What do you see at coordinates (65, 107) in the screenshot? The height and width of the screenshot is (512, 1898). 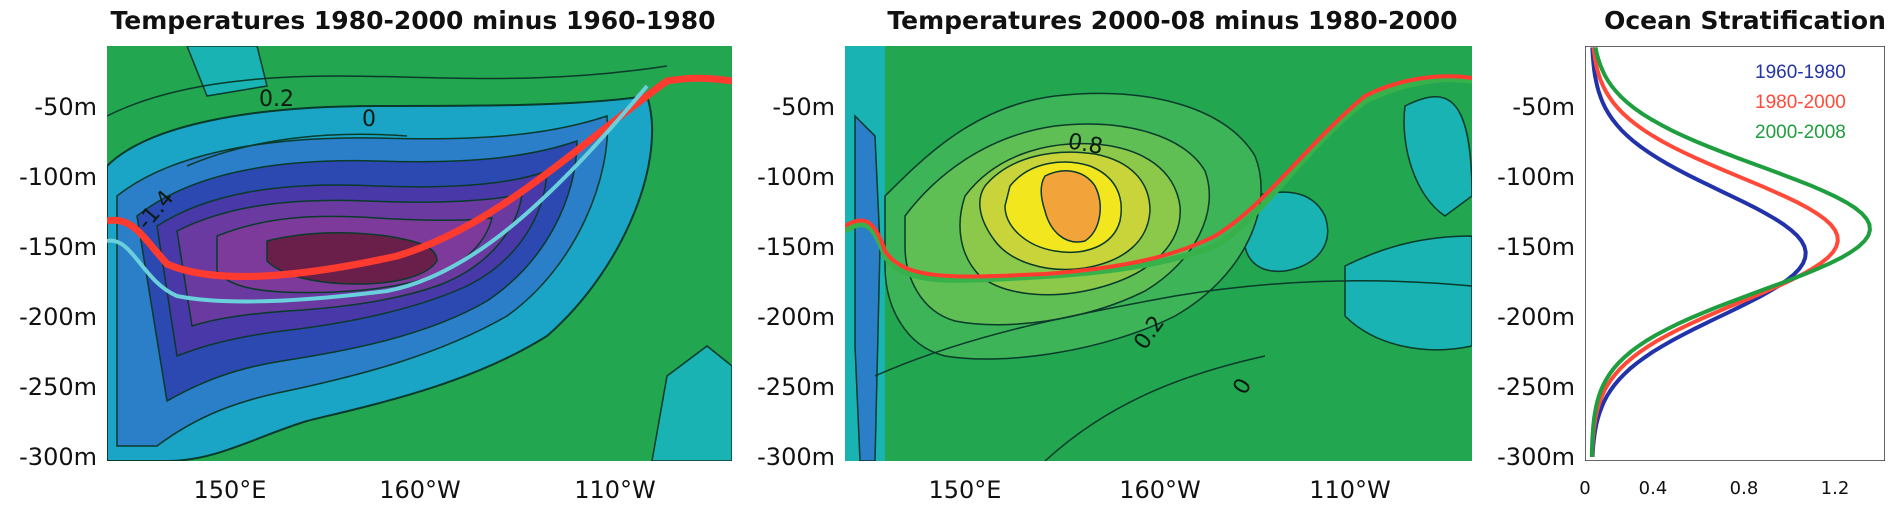 I see `p1-ytick: -50m` at bounding box center [65, 107].